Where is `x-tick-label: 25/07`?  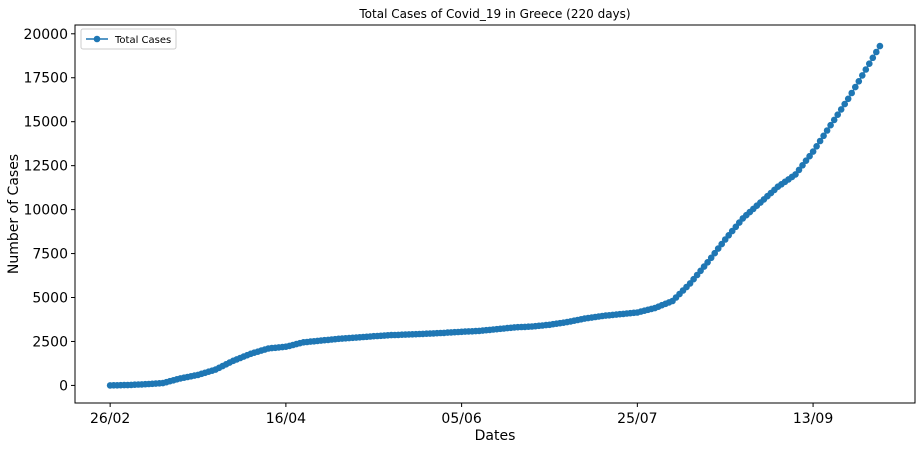
x-tick-label: 25/07 is located at coordinates (637, 419).